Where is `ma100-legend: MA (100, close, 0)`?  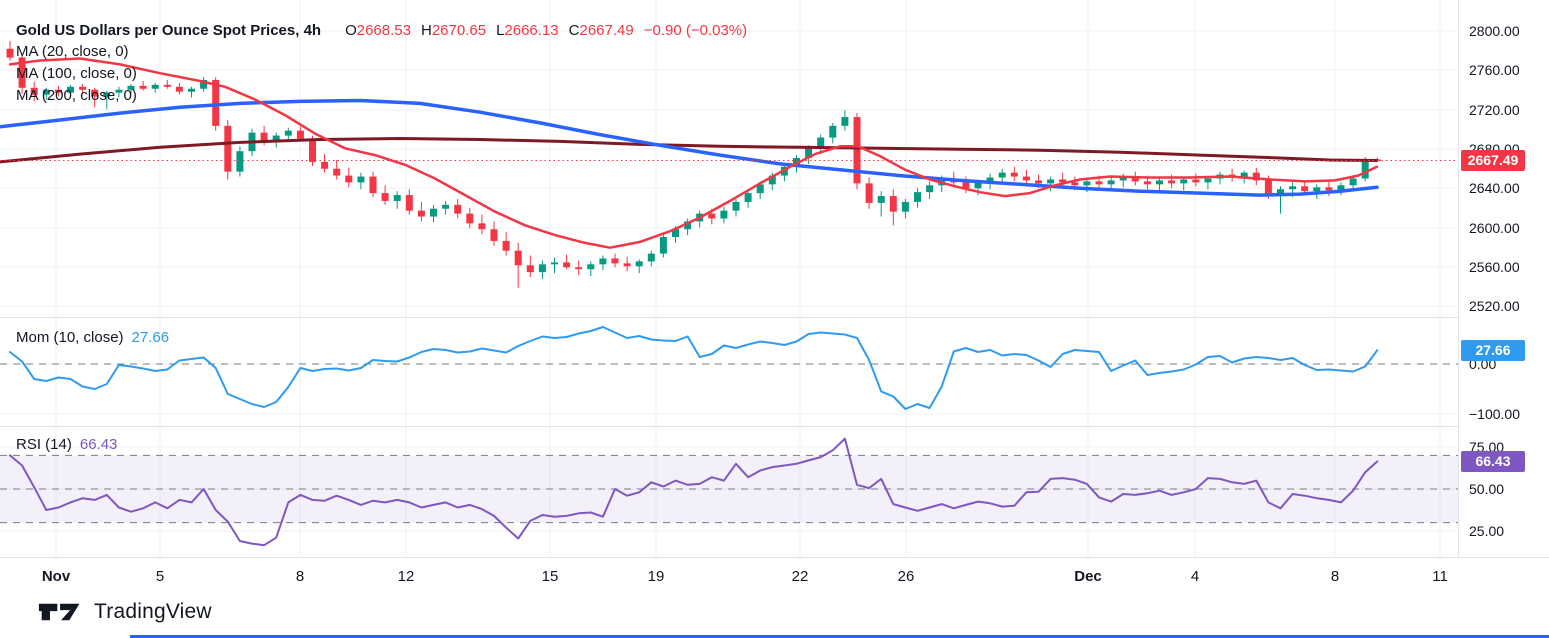
ma100-legend: MA (100, close, 0) is located at coordinates (76, 73).